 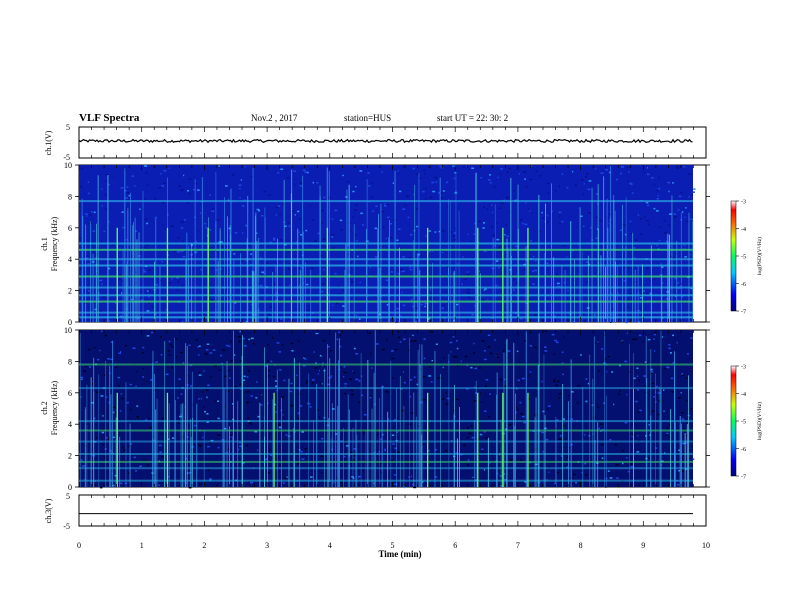 I want to click on ch2-colorbar, so click(x=733, y=421).